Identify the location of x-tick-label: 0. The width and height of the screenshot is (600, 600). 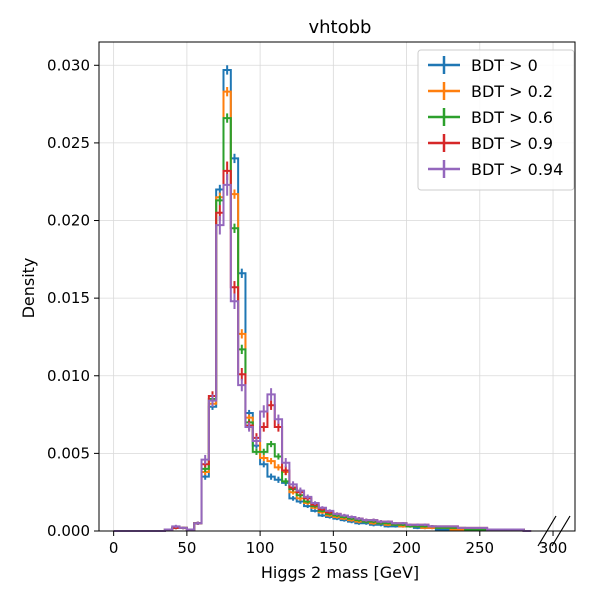
(114, 548).